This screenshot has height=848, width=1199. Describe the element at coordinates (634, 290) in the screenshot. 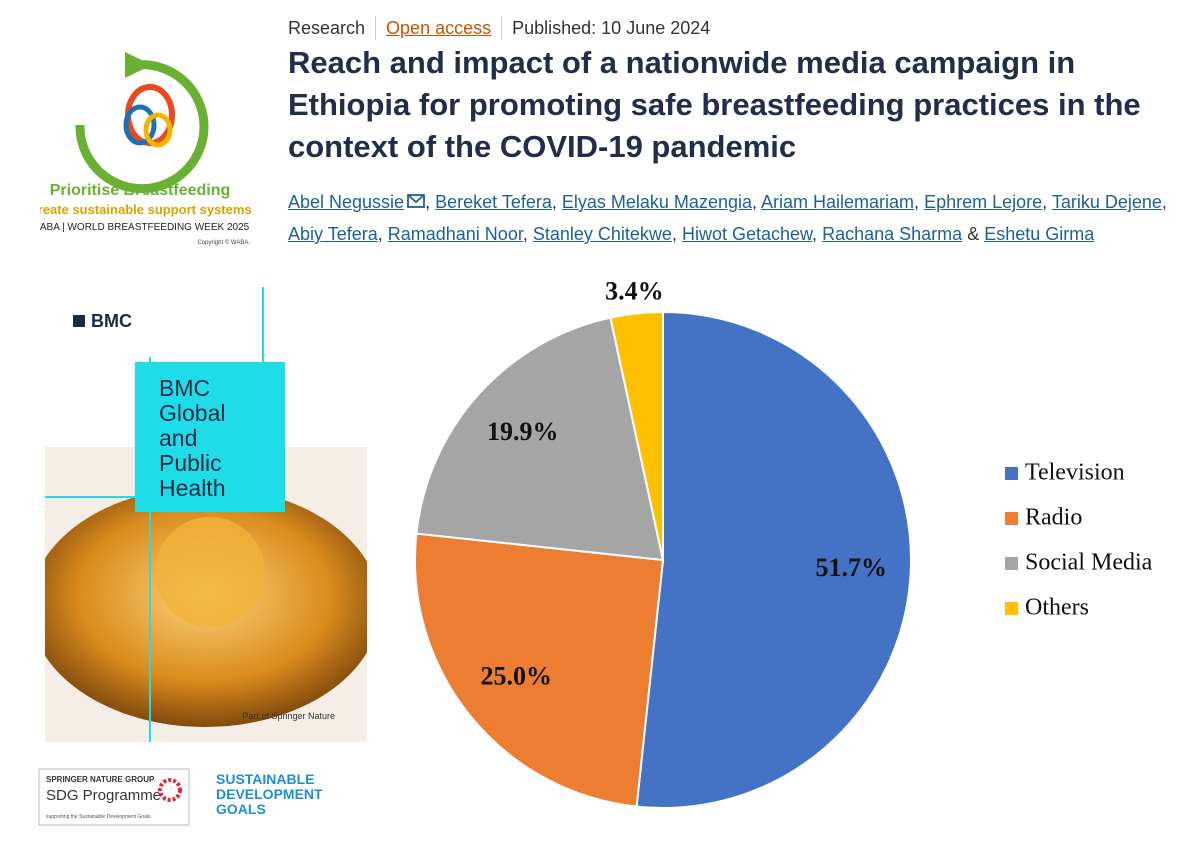

I see `data-label: 3.4%` at that location.